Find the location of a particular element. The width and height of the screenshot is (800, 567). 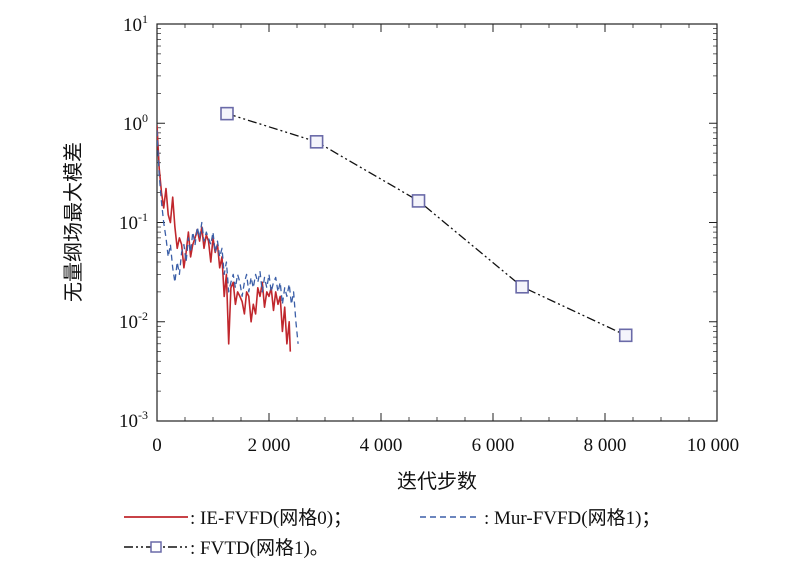

legend-entry-fvtd: : FVTD(网格1)。 is located at coordinates (226, 548).